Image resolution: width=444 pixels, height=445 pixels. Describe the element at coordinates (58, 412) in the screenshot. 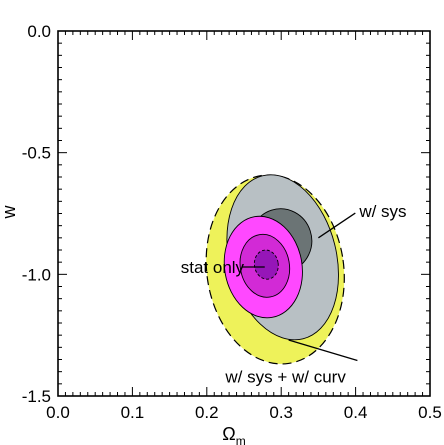

I see `x-tick-label: 0.0` at that location.